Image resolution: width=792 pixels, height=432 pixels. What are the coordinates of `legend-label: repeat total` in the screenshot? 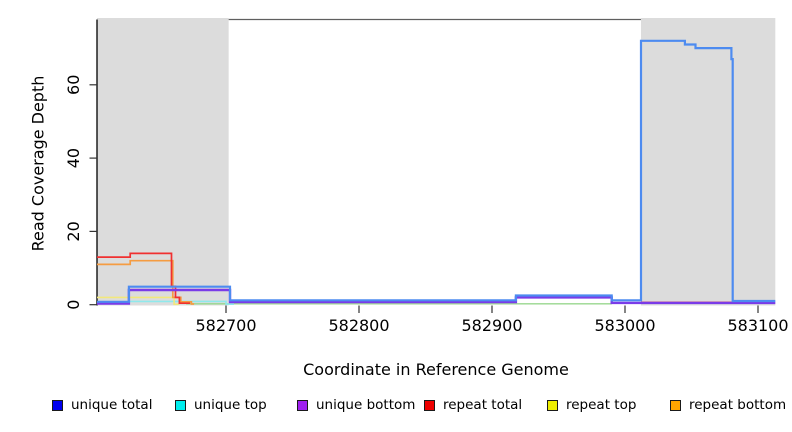 It's located at (483, 405).